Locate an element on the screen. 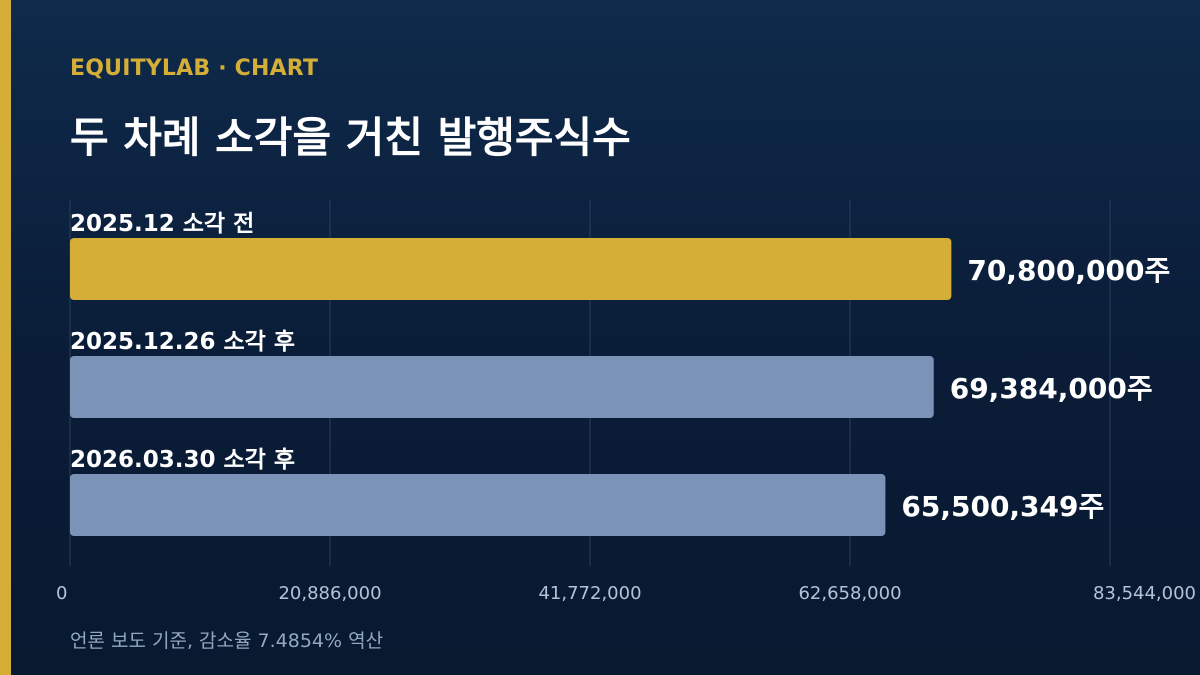 Image resolution: width=1200 pixels, height=675 pixels. x-tick-label: 62,658,000 is located at coordinates (849, 593).